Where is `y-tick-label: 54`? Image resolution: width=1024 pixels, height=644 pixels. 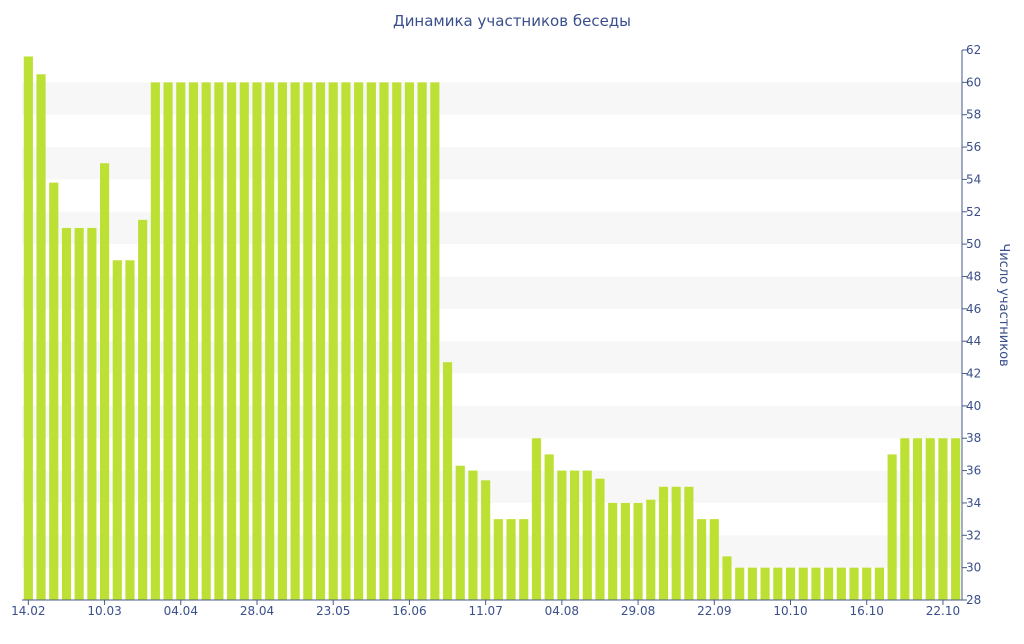 y-tick-label: 54 is located at coordinates (973, 179).